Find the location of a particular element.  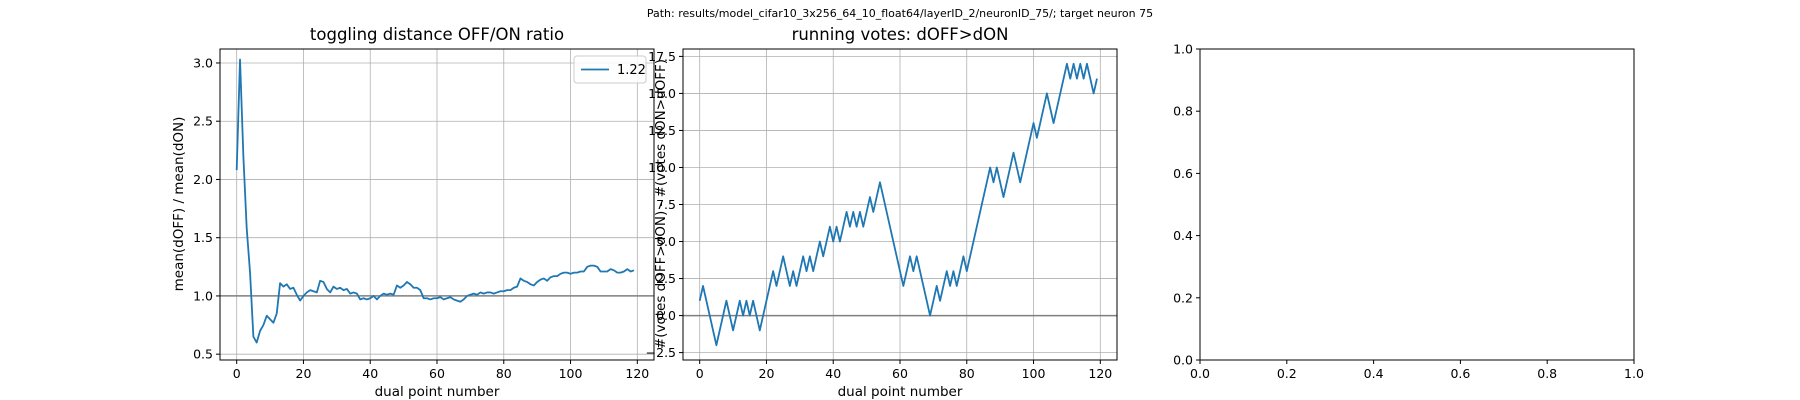

ratio-chart-title: toggling distance OFF/ON ratio is located at coordinates (437, 34).